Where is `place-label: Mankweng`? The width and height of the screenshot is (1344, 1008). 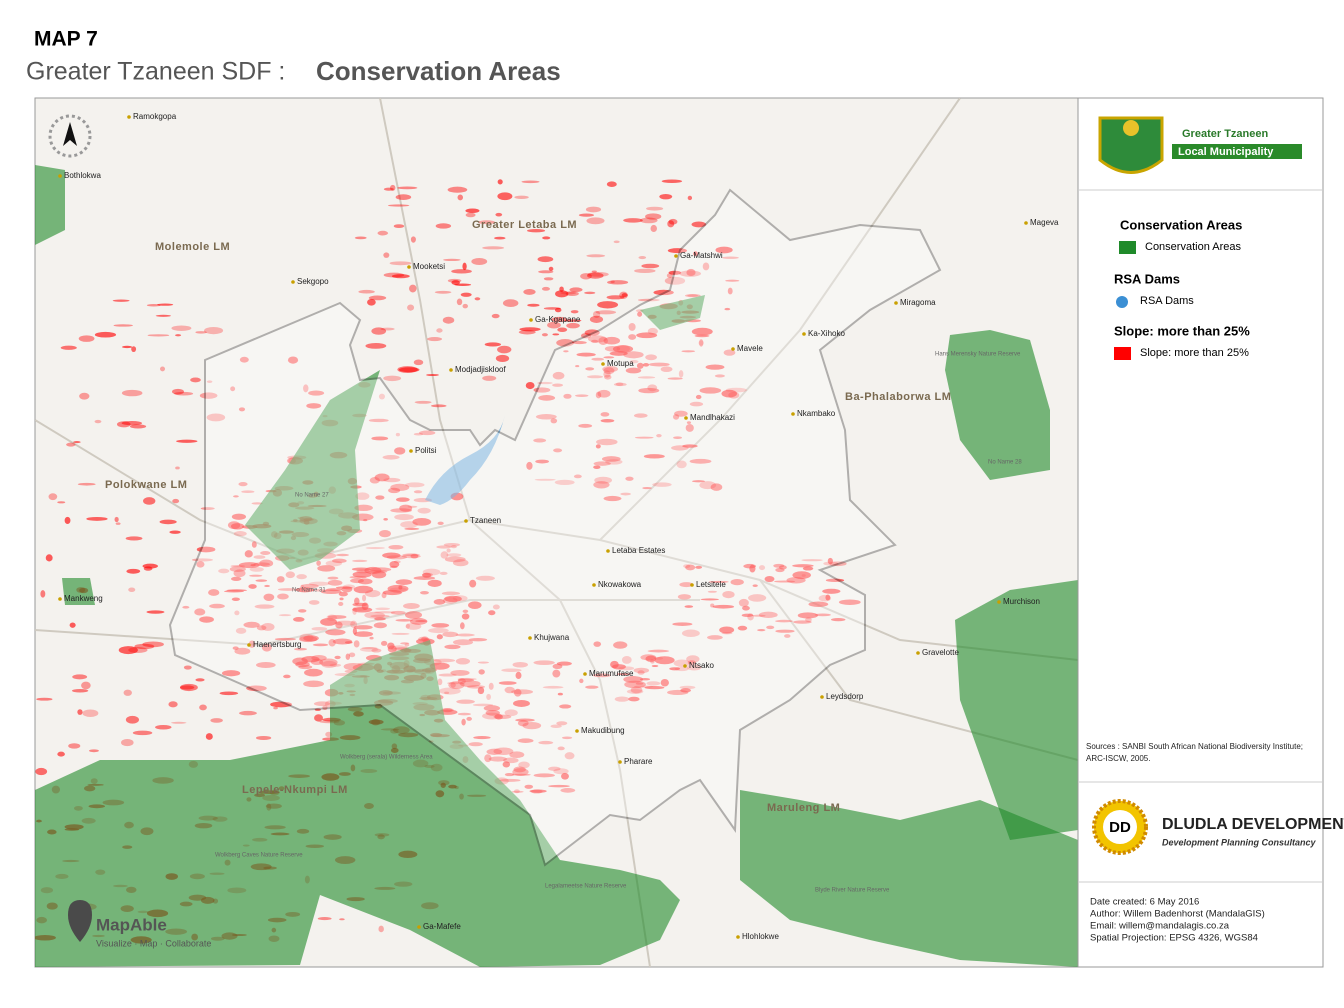
place-label: Mankweng is located at coordinates (83, 598).